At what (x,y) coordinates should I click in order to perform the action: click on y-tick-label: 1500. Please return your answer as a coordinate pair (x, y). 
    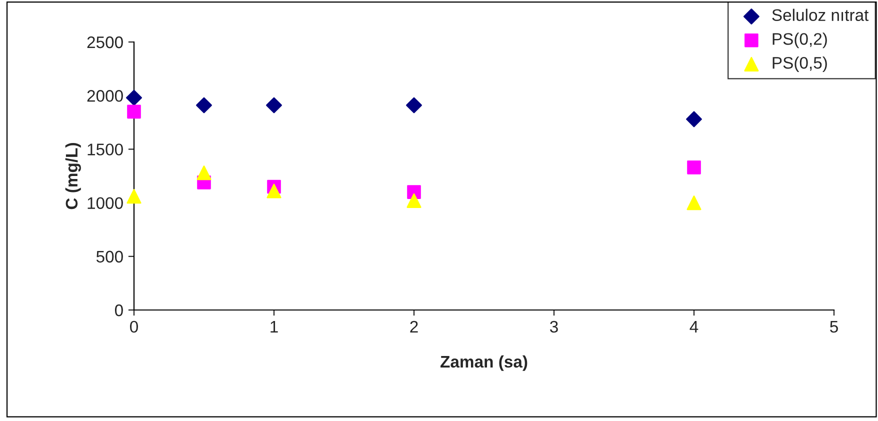
    Looking at the image, I should click on (105, 150).